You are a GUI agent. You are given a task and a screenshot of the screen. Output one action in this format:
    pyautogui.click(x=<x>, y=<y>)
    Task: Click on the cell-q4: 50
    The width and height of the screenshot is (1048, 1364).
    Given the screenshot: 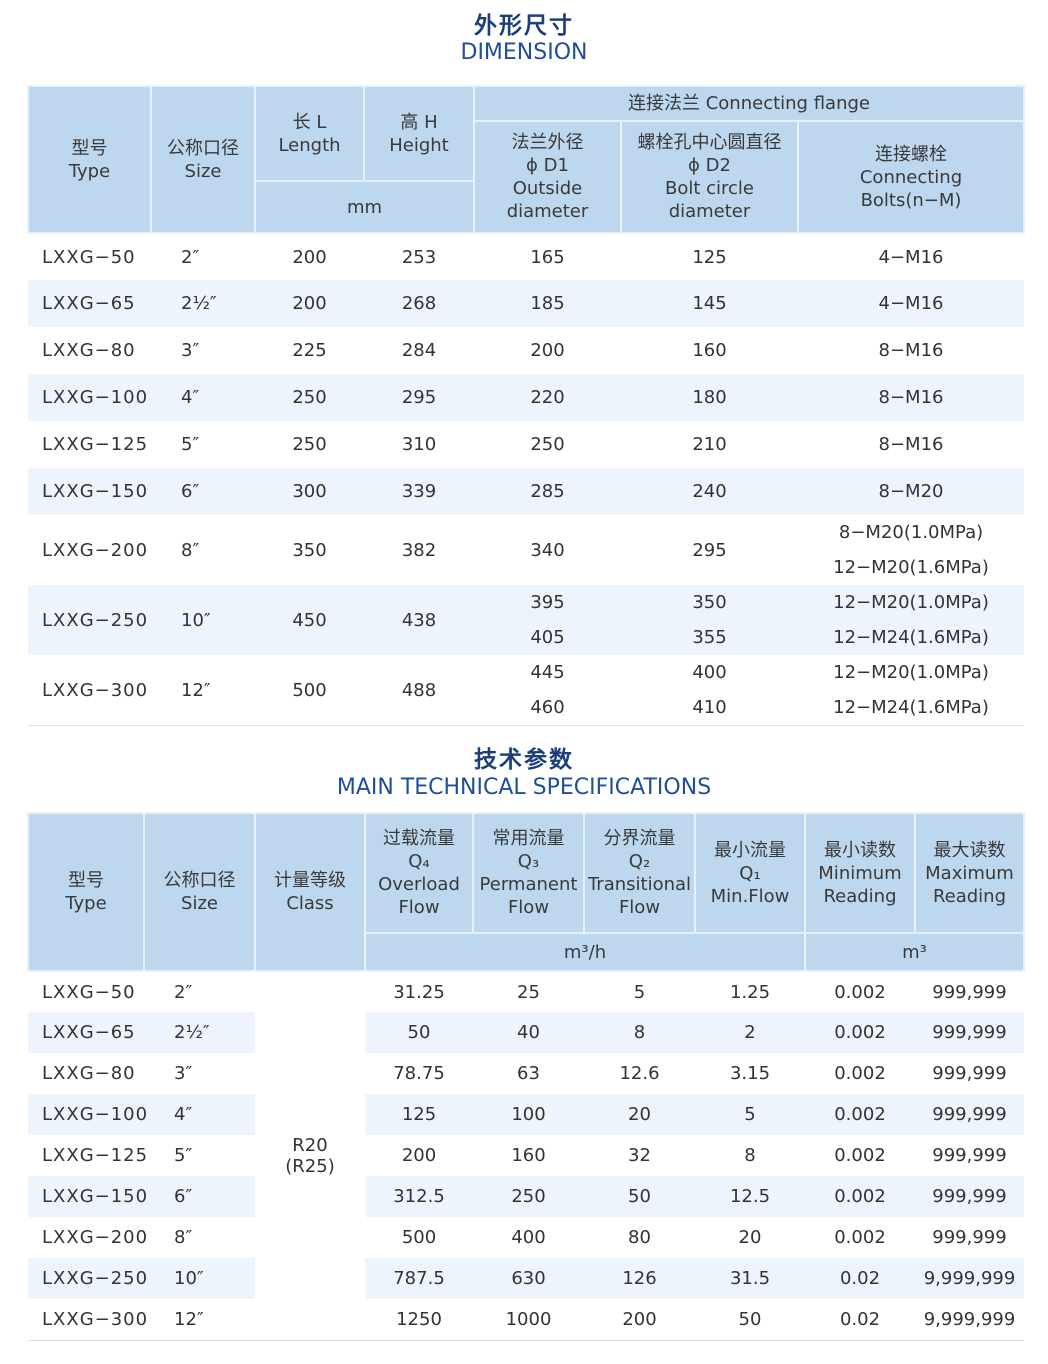 What is the action you would take?
    pyautogui.click(x=419, y=1032)
    